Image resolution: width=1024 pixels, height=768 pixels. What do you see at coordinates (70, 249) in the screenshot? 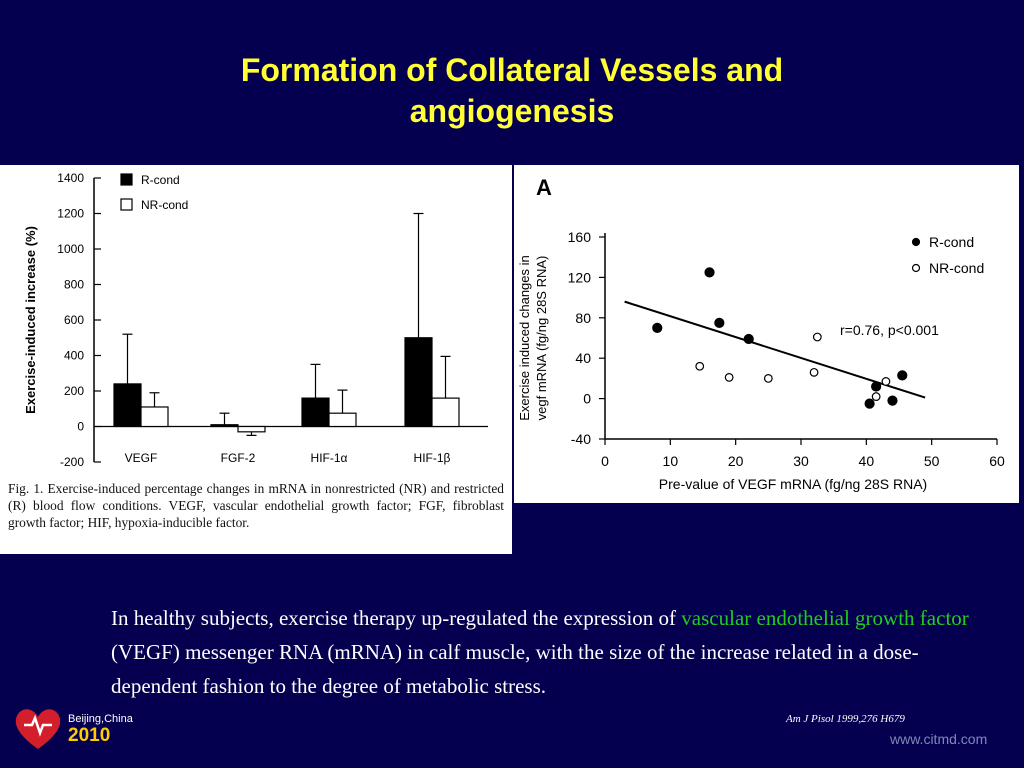
I see `y-tick-label: 1000` at bounding box center [70, 249].